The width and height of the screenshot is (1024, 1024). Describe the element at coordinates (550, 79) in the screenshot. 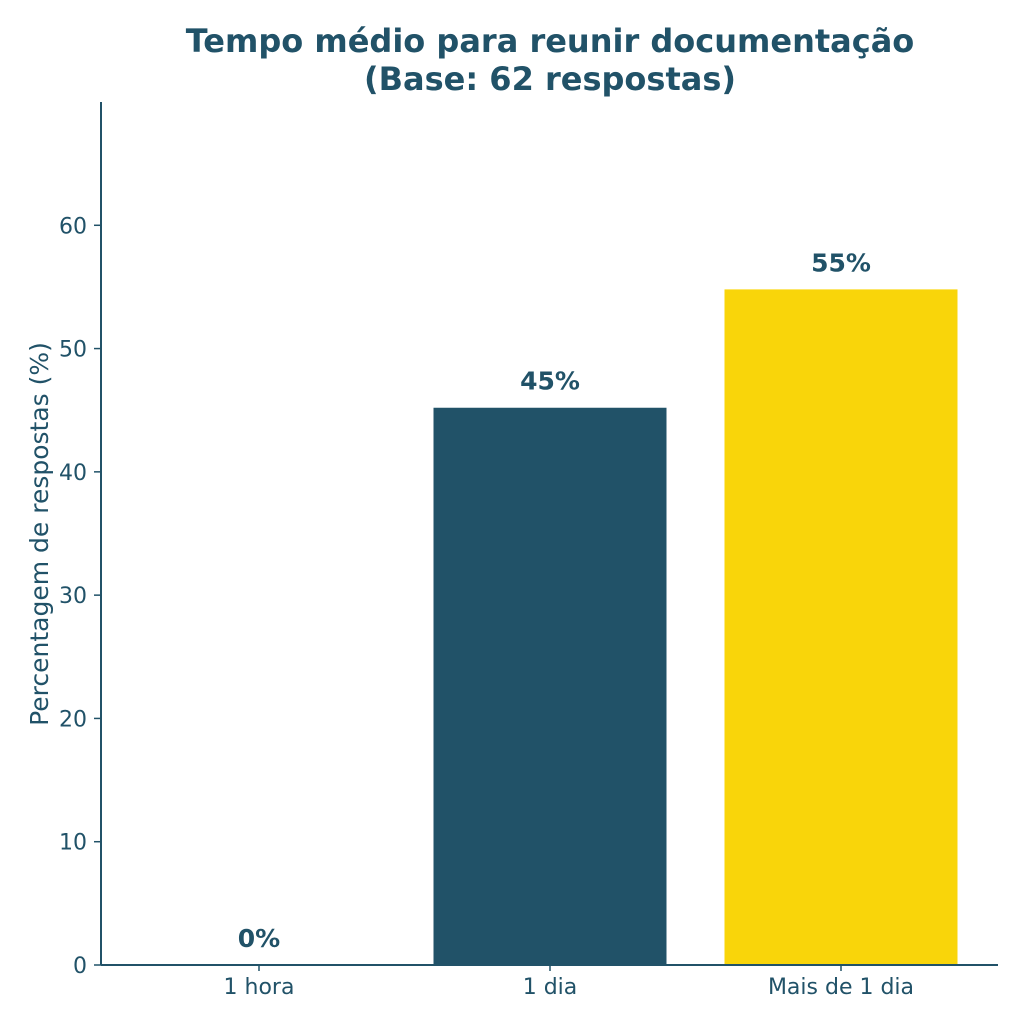

I see `chart-title-line-2: (Base: 62 respostas)` at that location.